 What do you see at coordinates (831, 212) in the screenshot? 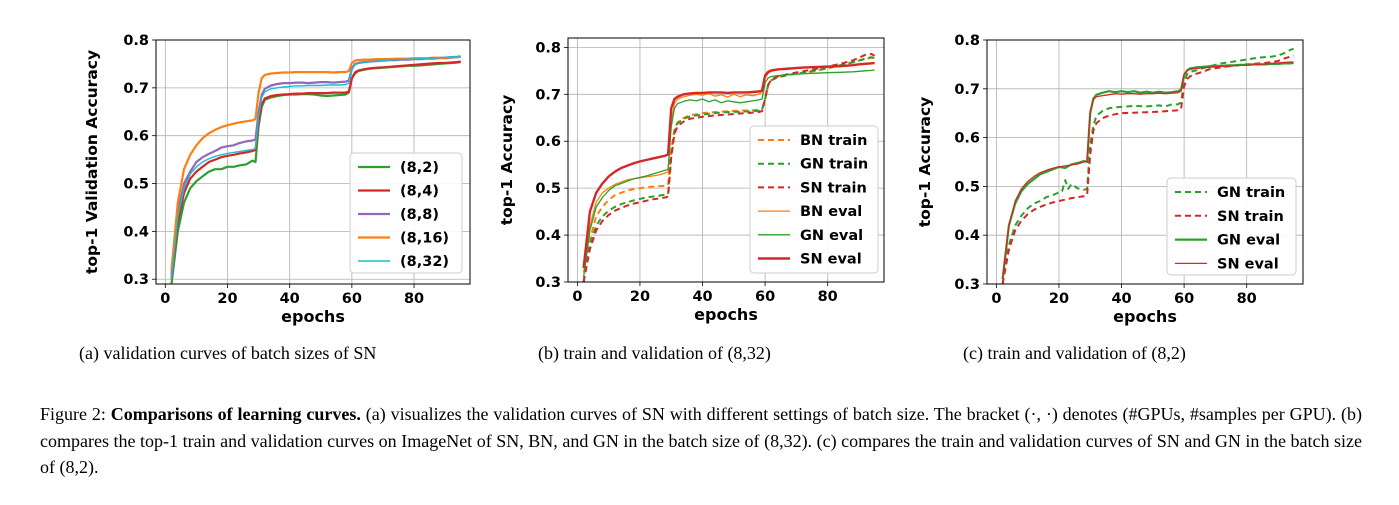
I see `legend-label: BN eval` at bounding box center [831, 212].